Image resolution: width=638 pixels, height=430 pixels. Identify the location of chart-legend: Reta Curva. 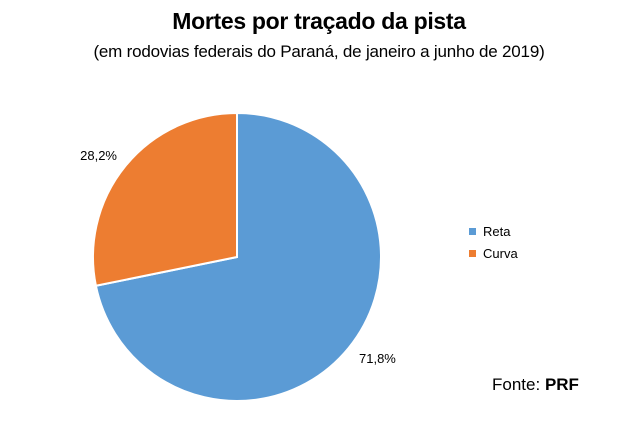
(493, 242).